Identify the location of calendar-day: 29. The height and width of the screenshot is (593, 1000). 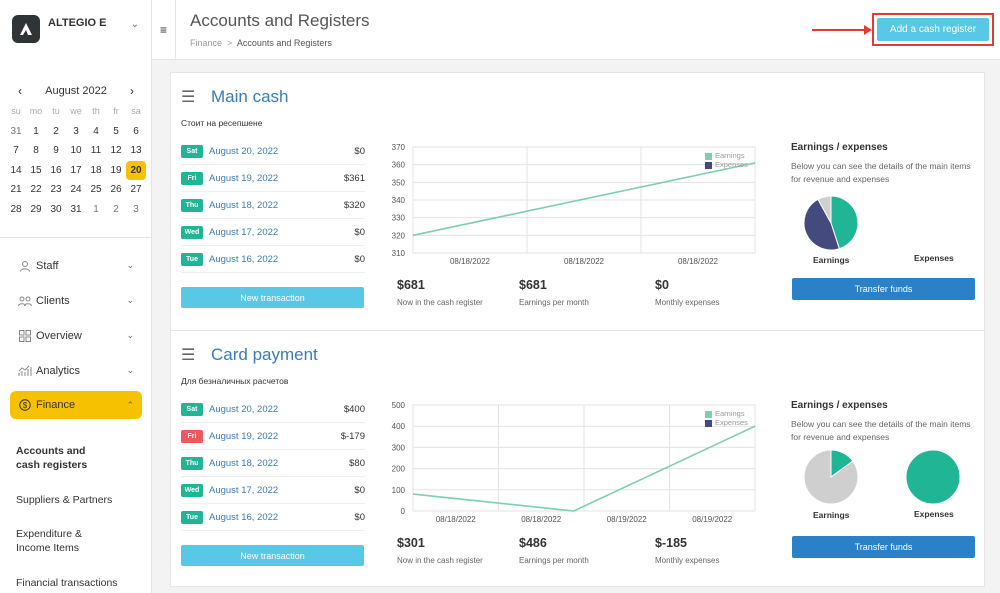
(36, 209).